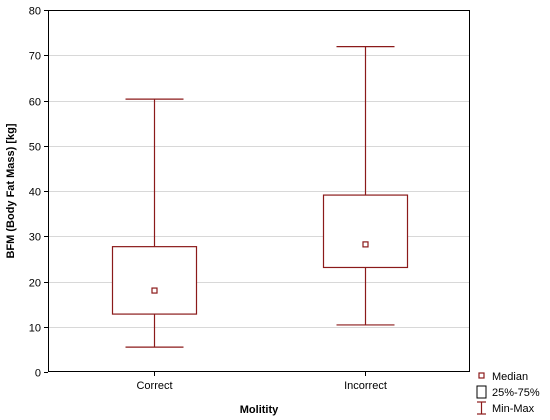 This screenshot has height=420, width=550. Describe the element at coordinates (261, 382) in the screenshot. I see `x-axis-ticks: Correct Incorrect` at that location.